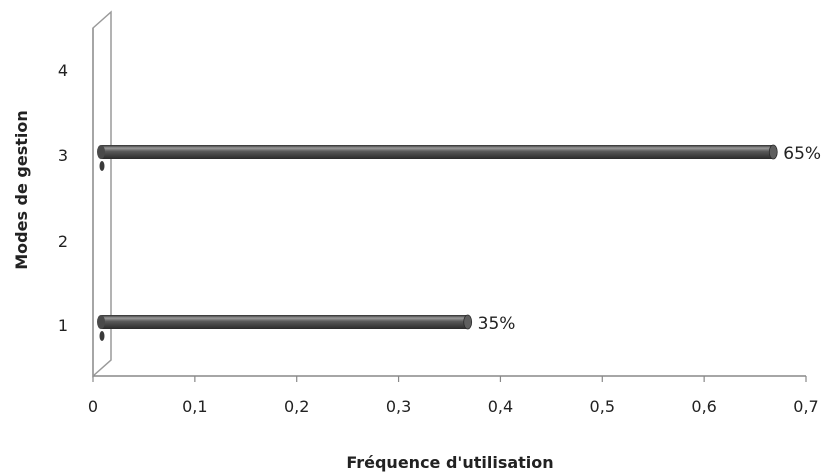  I want to click on x-tick-label: 0,2, so click(296, 406).